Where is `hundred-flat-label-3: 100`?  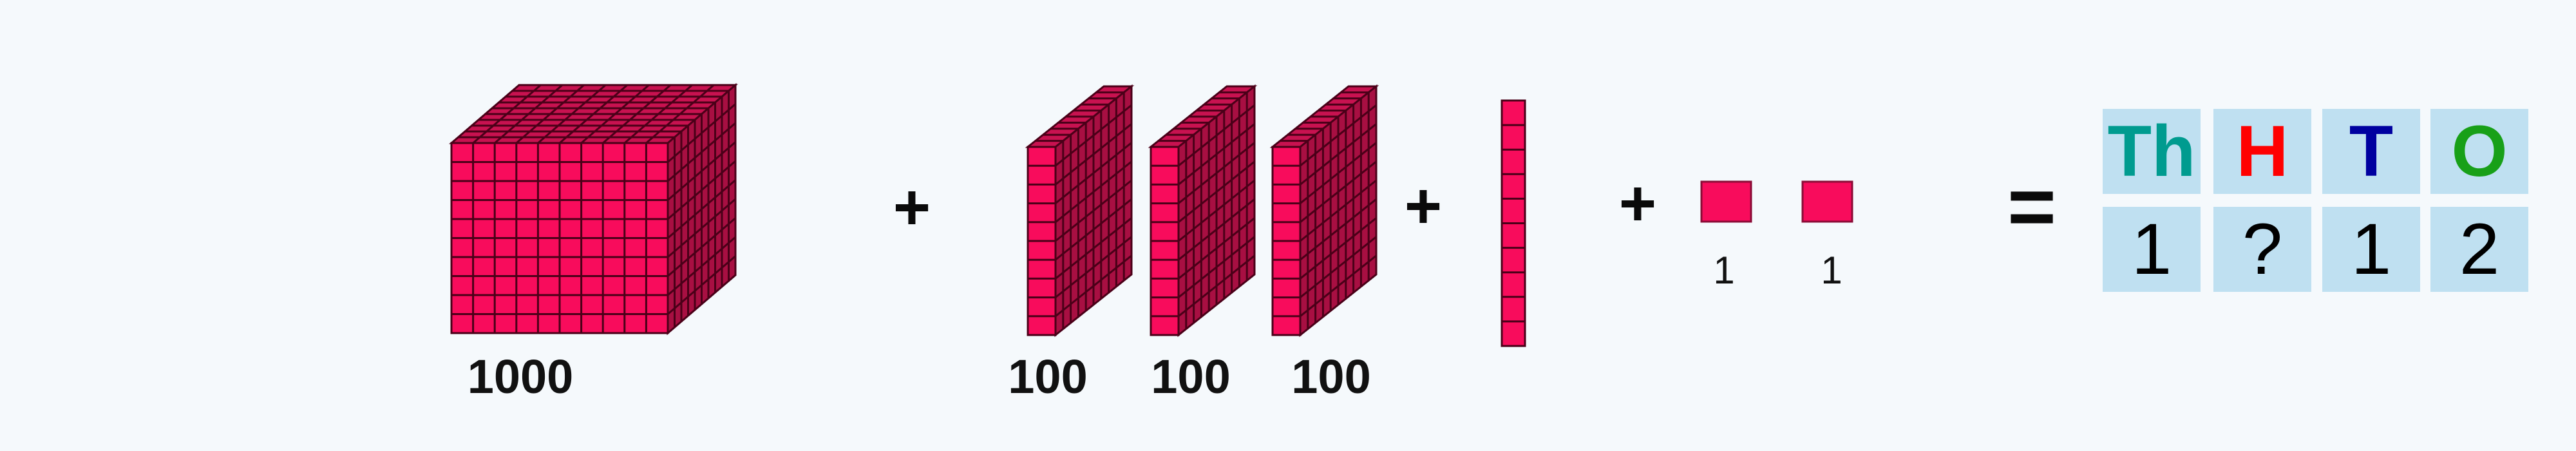
hundred-flat-label-3: 100 is located at coordinates (1331, 376).